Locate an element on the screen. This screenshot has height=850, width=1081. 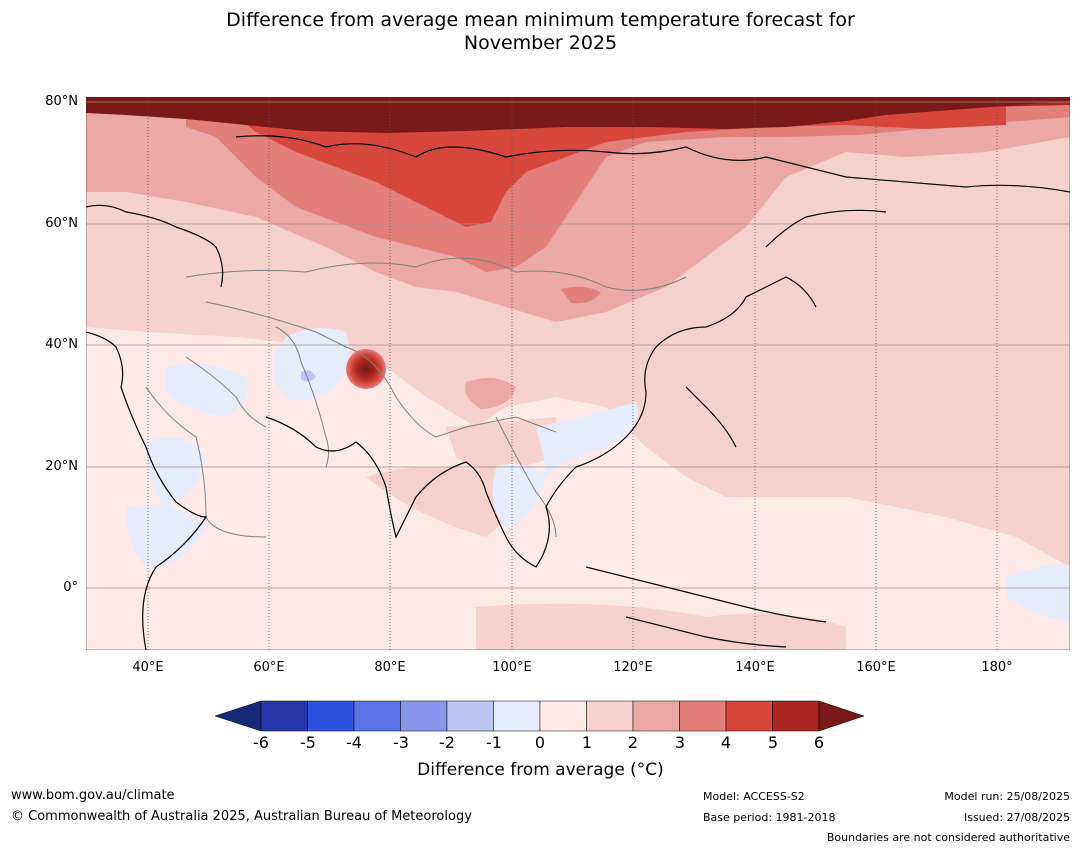
lat-label: 80°N is located at coordinates (61, 101).